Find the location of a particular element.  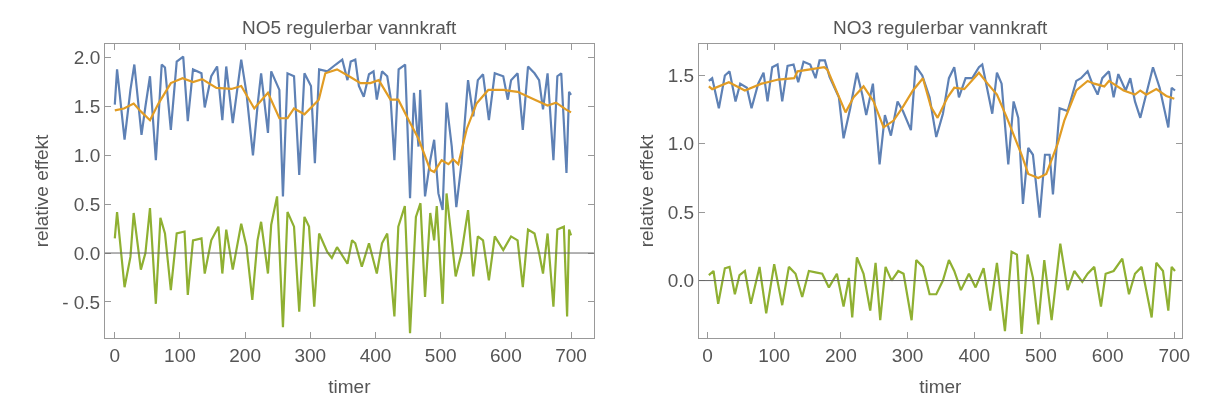

chart-title: NO5 regulerbar vannkraft is located at coordinates (350, 27).